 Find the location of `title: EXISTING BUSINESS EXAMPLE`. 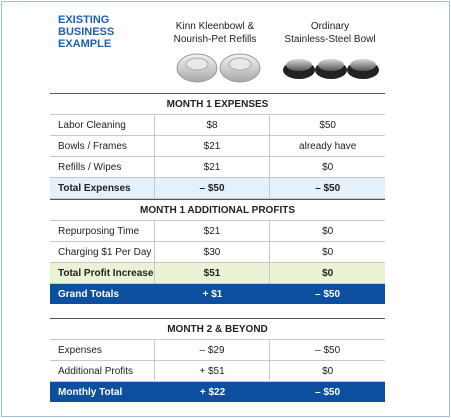

title: EXISTING BUSINESS EXAMPLE is located at coordinates (86, 32).